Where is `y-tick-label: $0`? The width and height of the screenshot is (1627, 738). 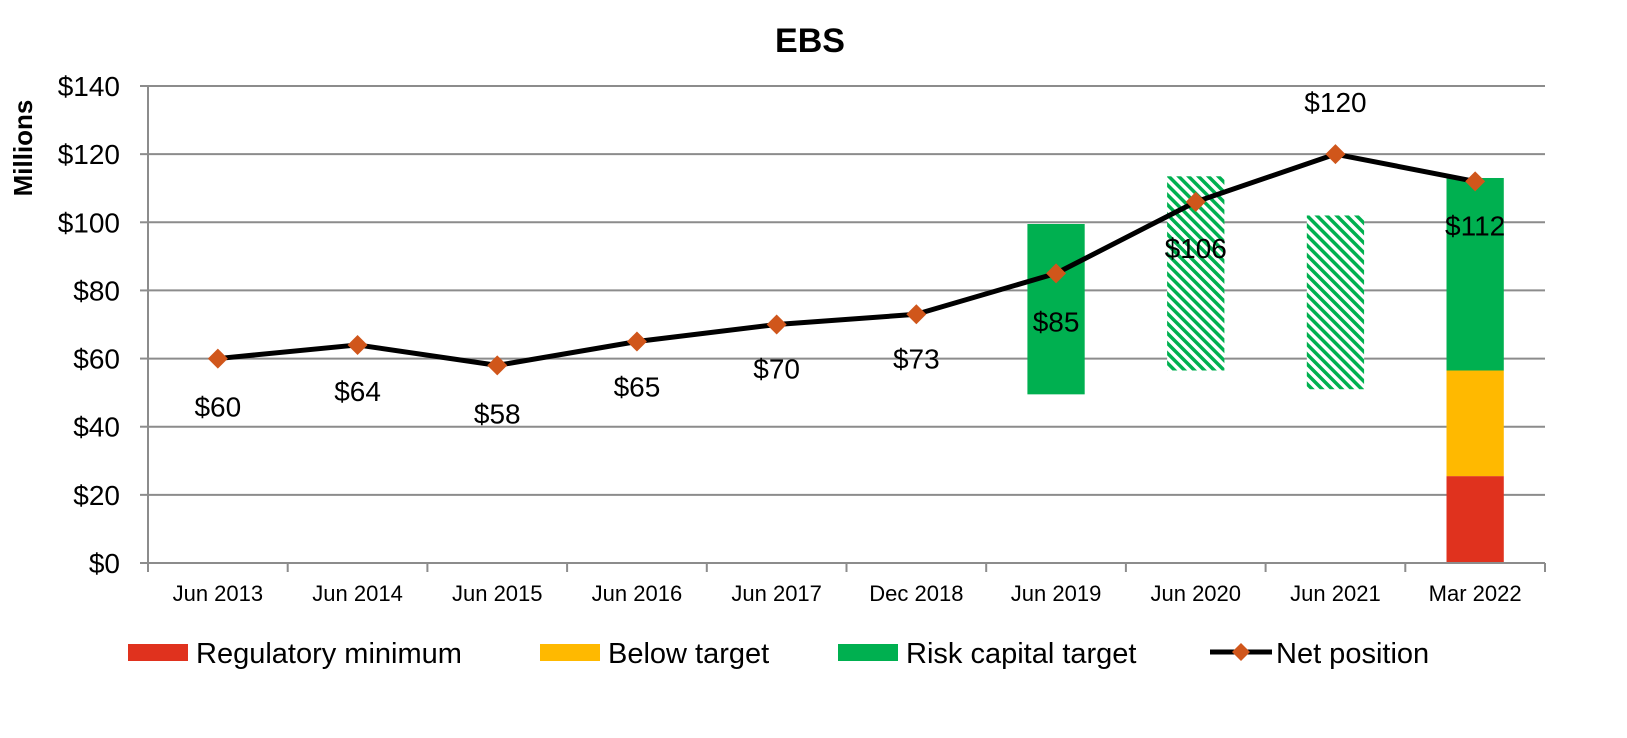
y-tick-label: $0 is located at coordinates (104, 563).